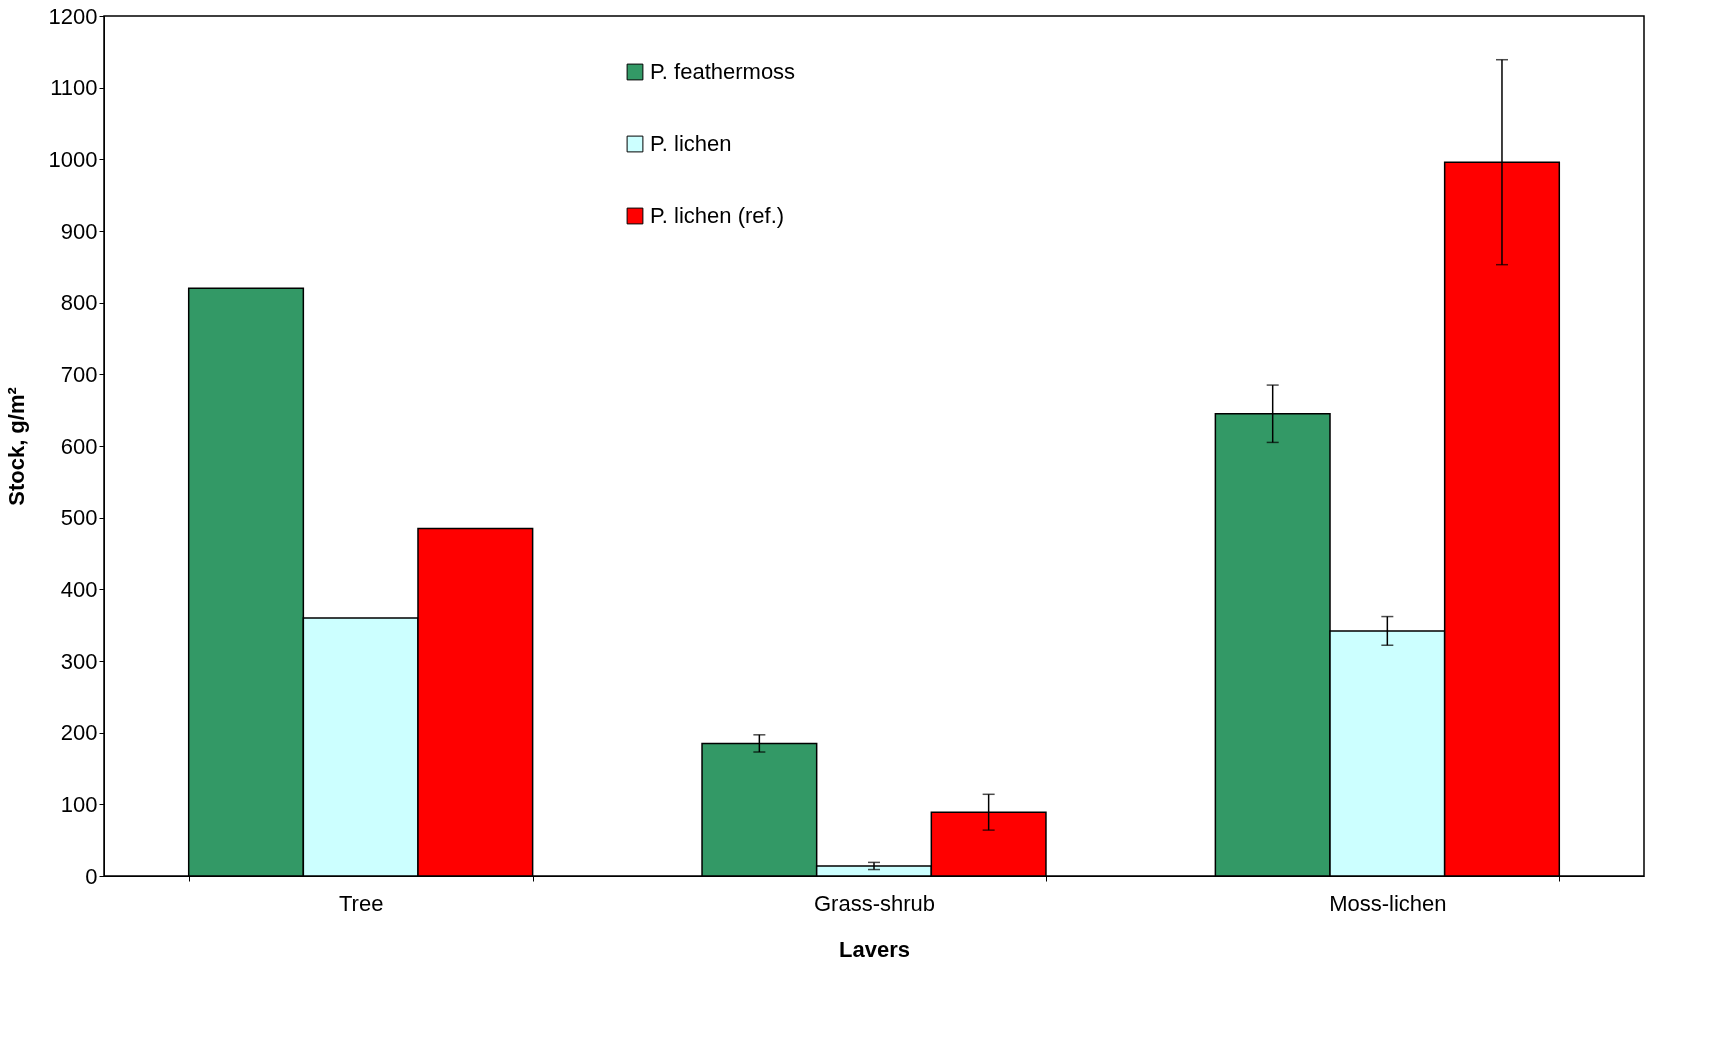  What do you see at coordinates (361, 903) in the screenshot?
I see `x-tick-label: Tree` at bounding box center [361, 903].